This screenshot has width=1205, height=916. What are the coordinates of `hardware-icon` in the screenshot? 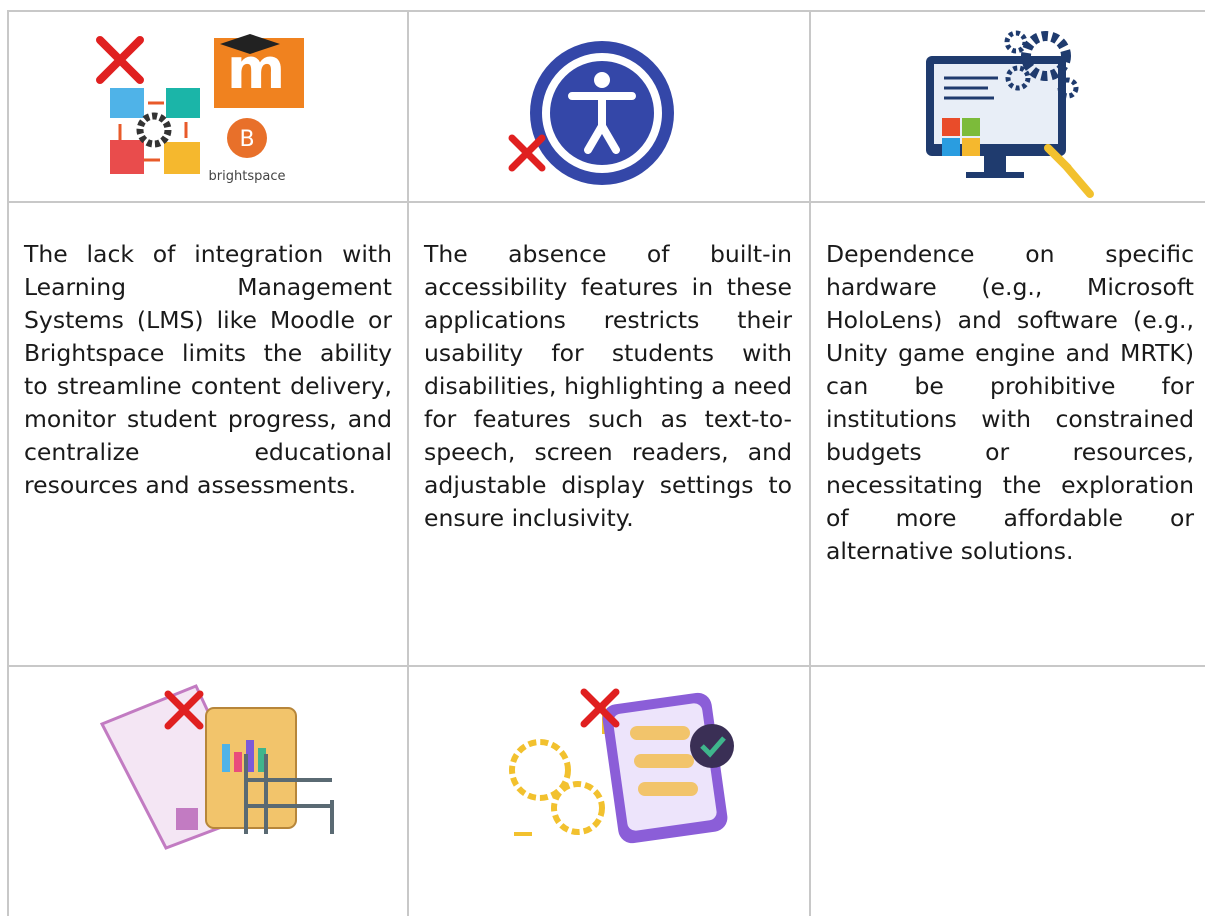 It's located at (1010, 114).